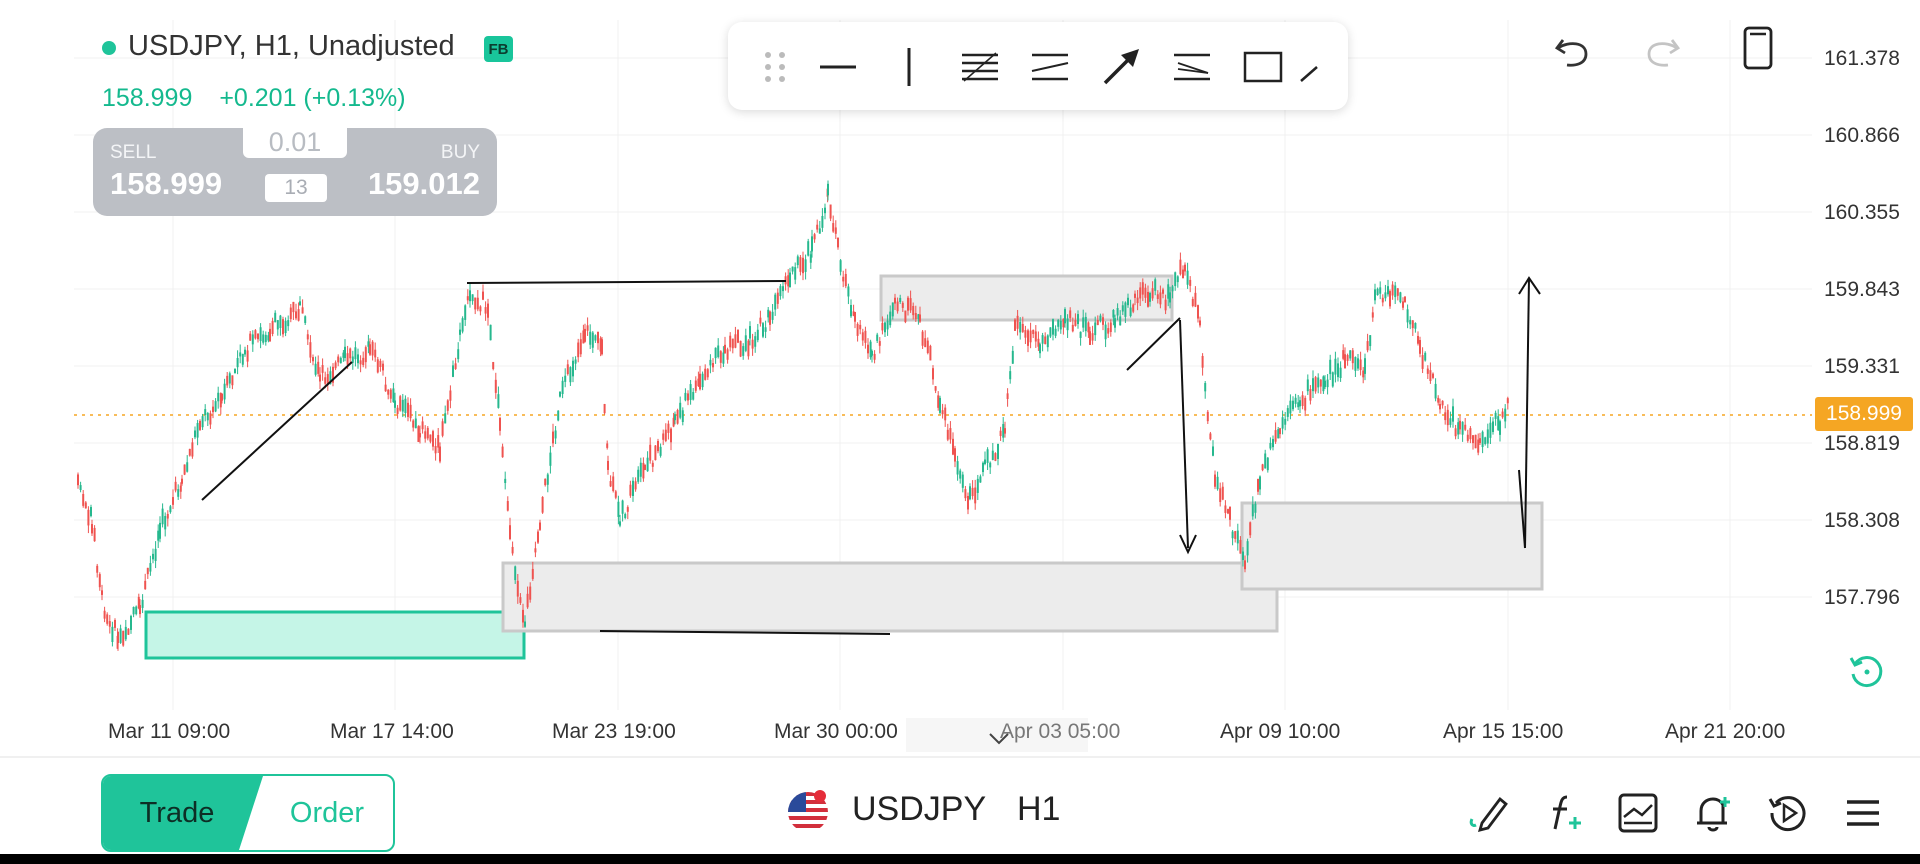 This screenshot has width=1920, height=864. What do you see at coordinates (909, 67) in the screenshot?
I see `vertical-line-icon` at bounding box center [909, 67].